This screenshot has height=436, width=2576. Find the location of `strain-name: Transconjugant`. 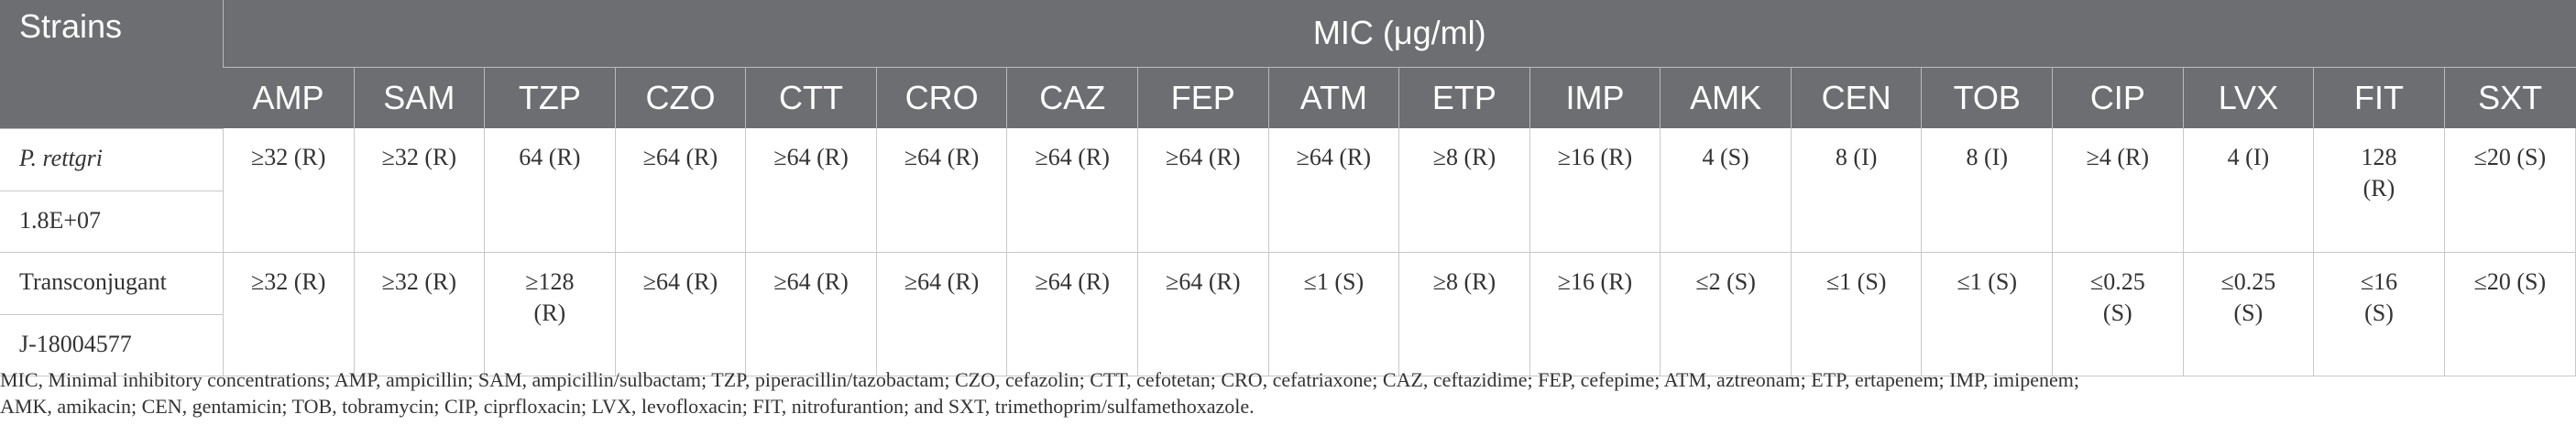

strain-name: Transconjugant is located at coordinates (111, 284).